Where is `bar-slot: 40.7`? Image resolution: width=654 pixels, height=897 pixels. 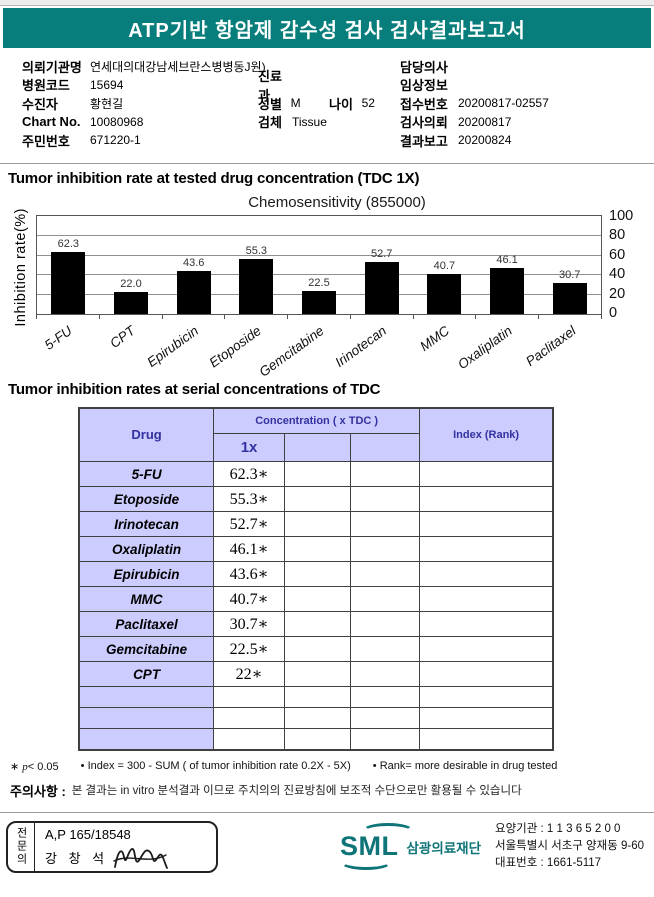 bar-slot: 40.7 is located at coordinates (444, 265).